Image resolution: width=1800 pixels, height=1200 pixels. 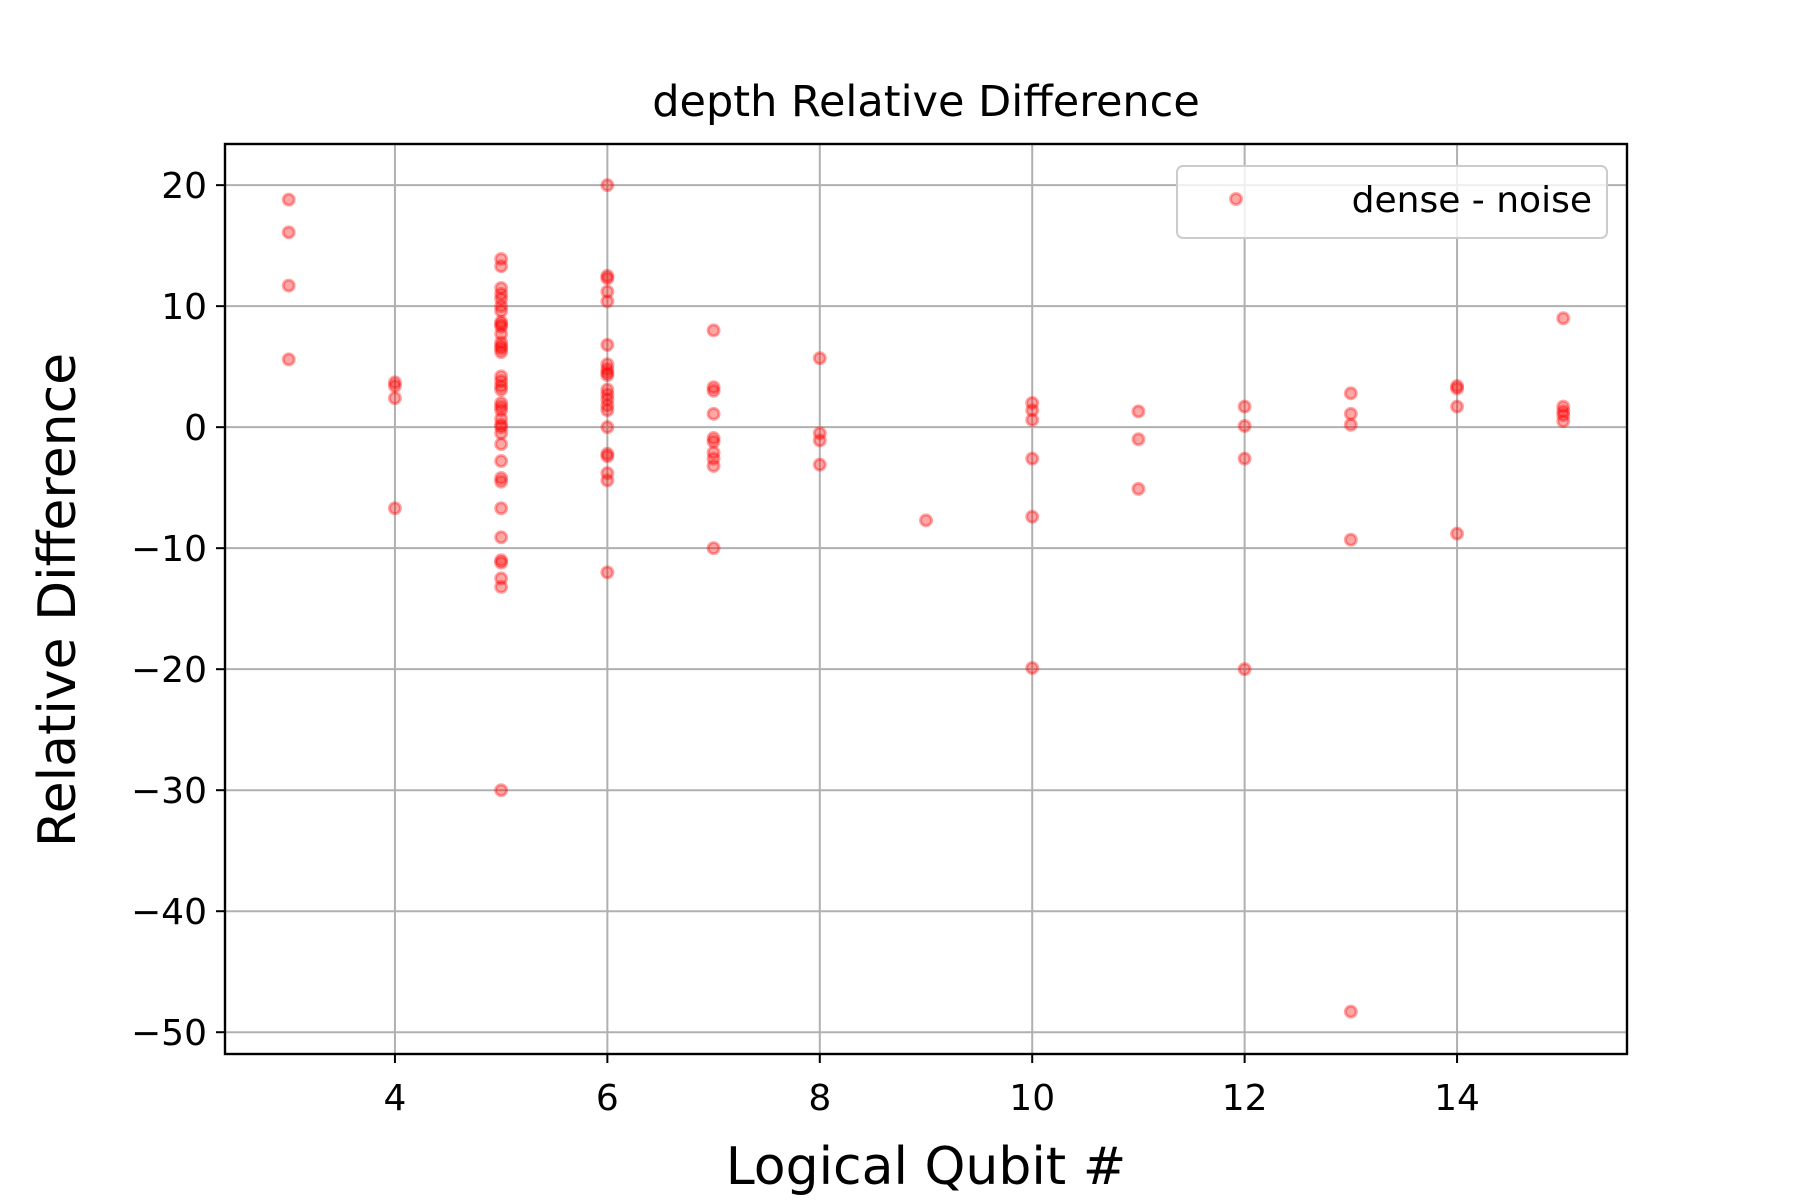 I want to click on y-tick-label: 0, so click(x=195, y=428).